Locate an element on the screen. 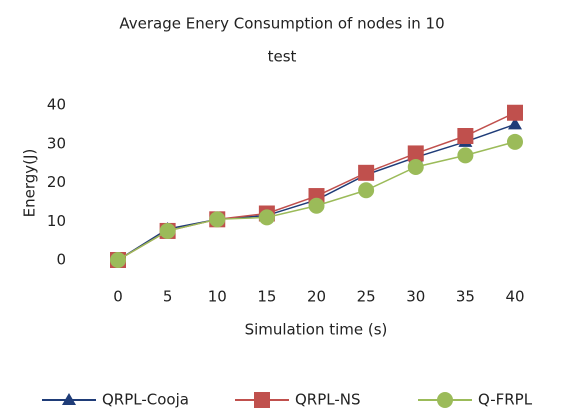  x-tick-label: 20 is located at coordinates (316, 297).